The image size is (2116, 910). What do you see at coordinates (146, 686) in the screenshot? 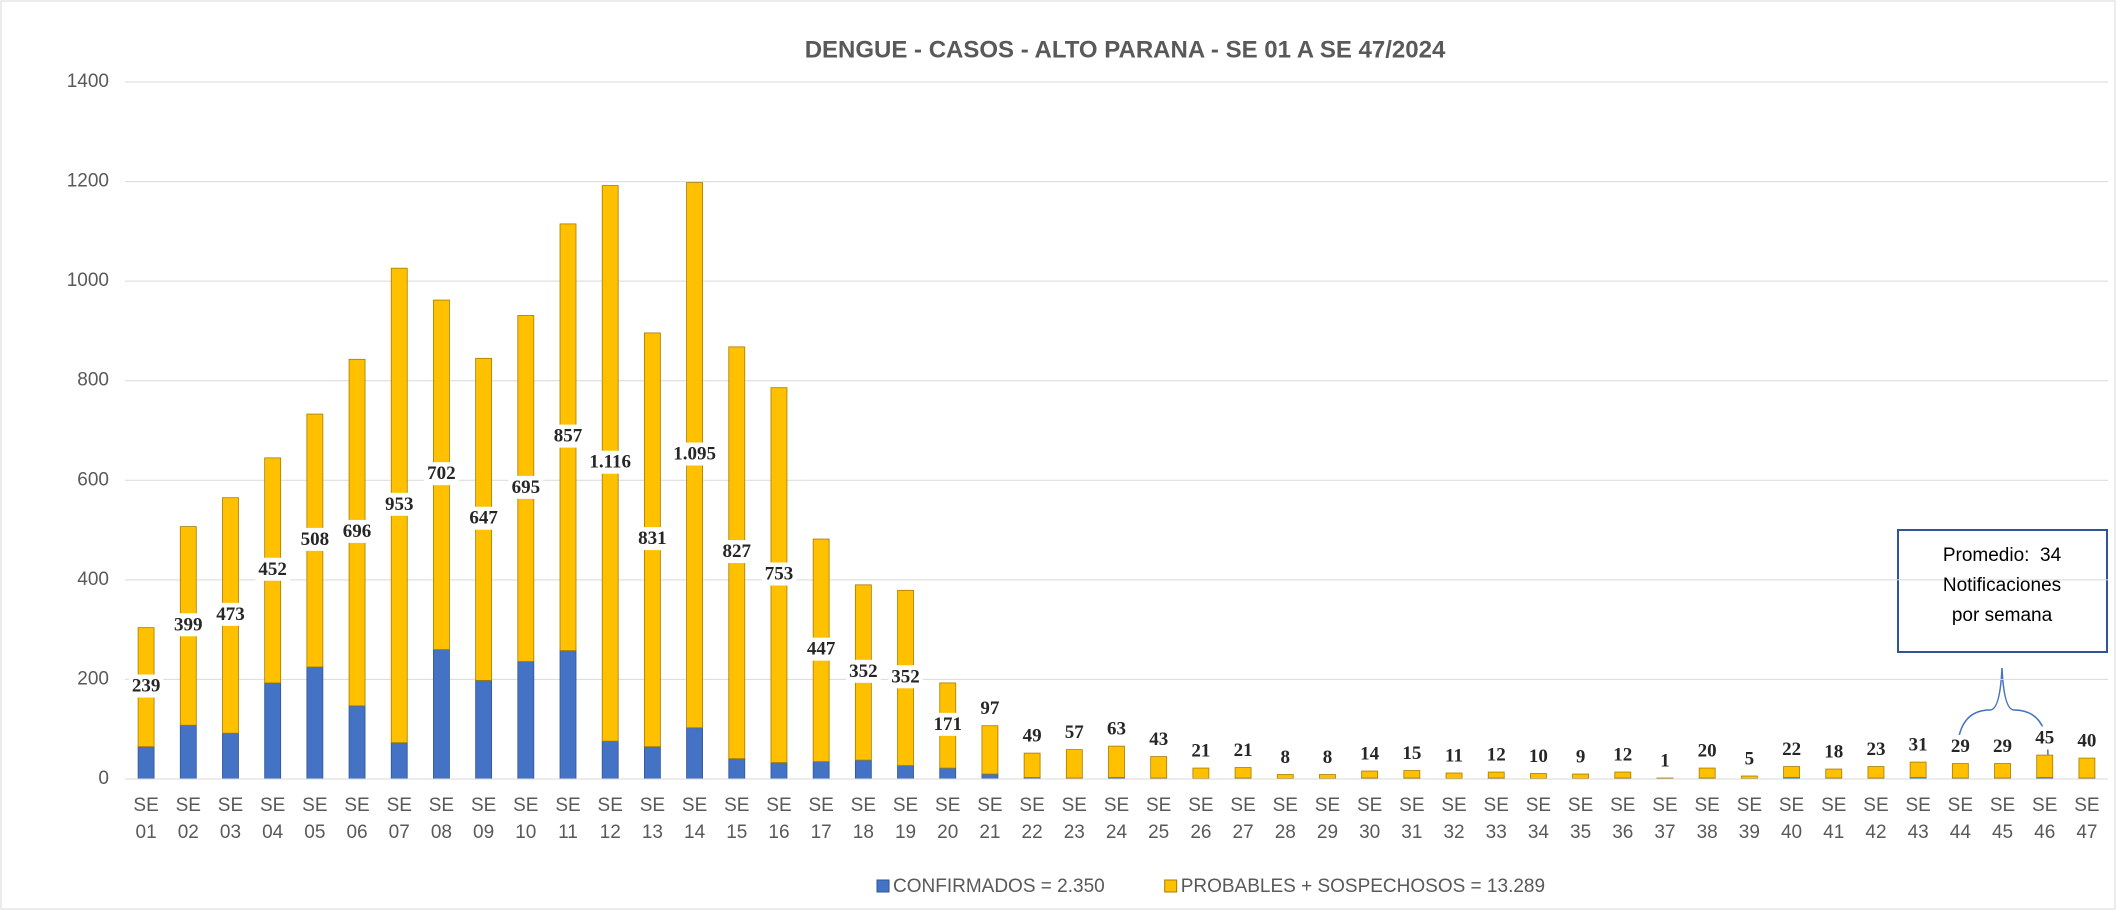
I see `data-label: 239` at bounding box center [146, 686].